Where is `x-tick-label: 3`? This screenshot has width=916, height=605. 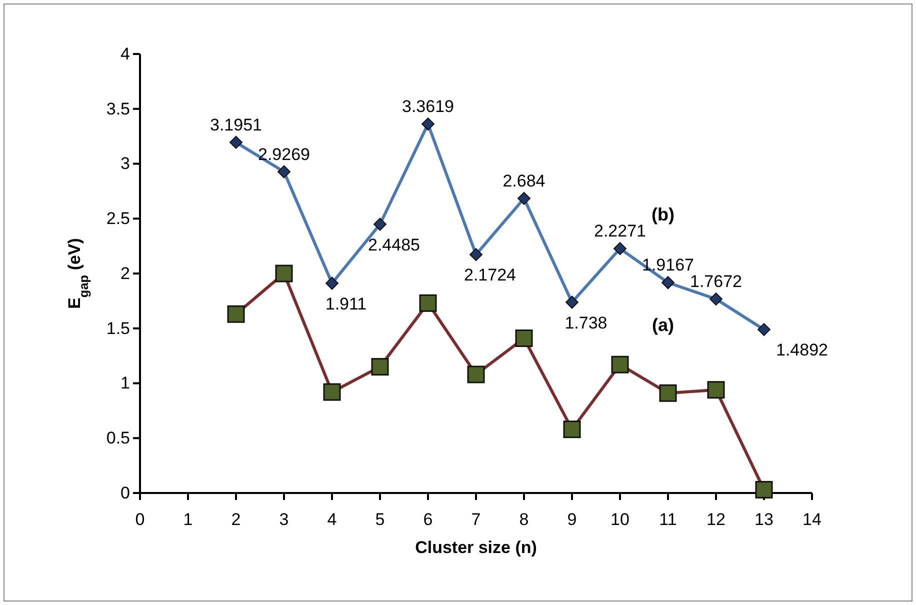
x-tick-label: 3 is located at coordinates (284, 520).